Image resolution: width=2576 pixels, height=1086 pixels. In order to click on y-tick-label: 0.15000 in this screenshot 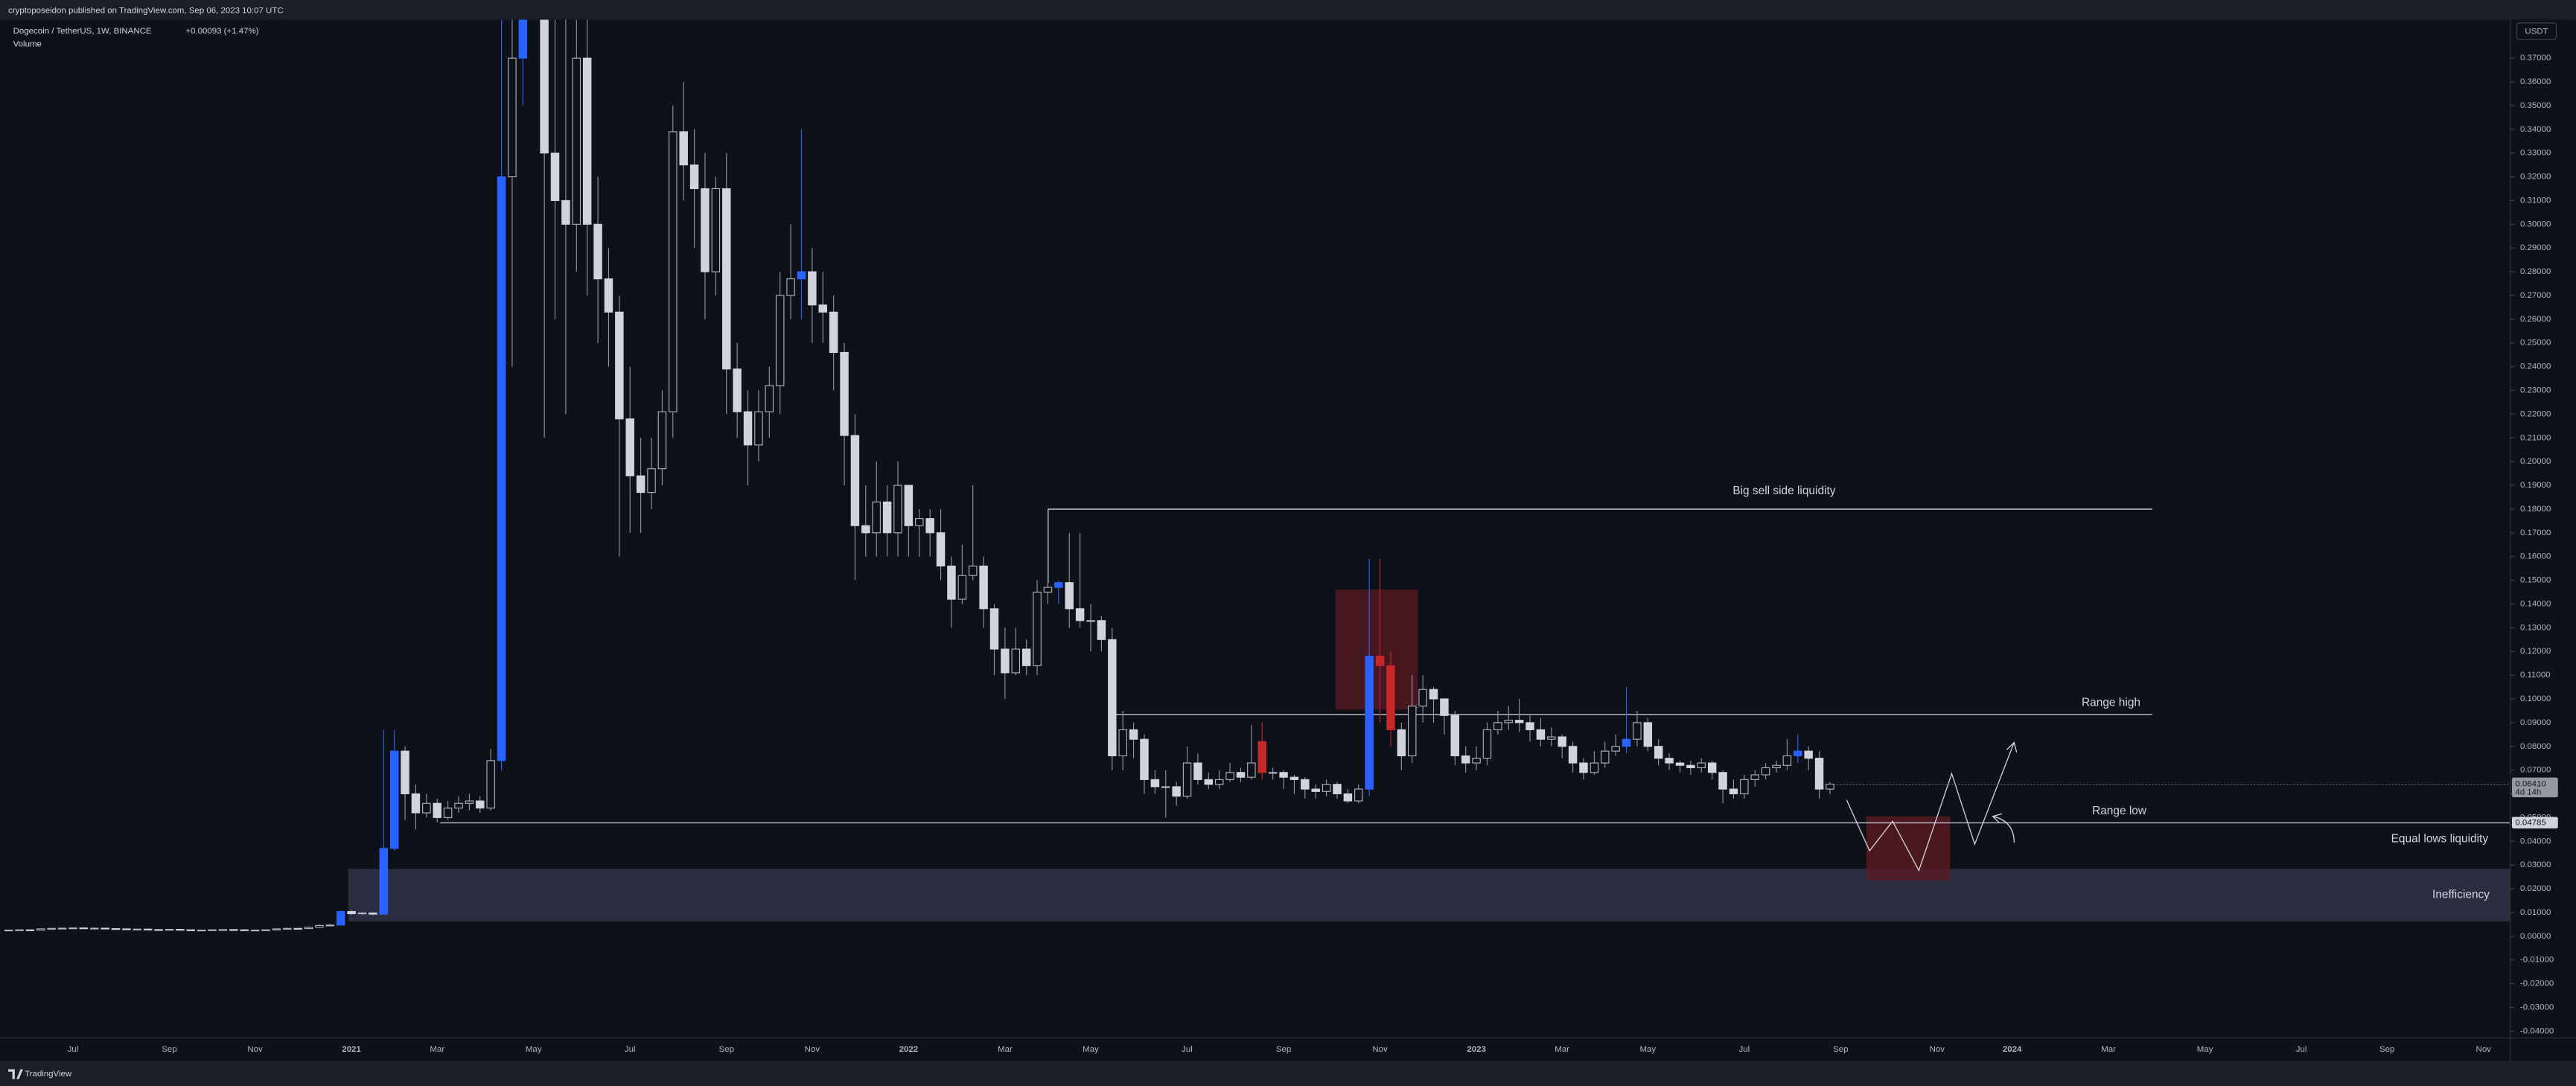, I will do `click(2535, 581)`.